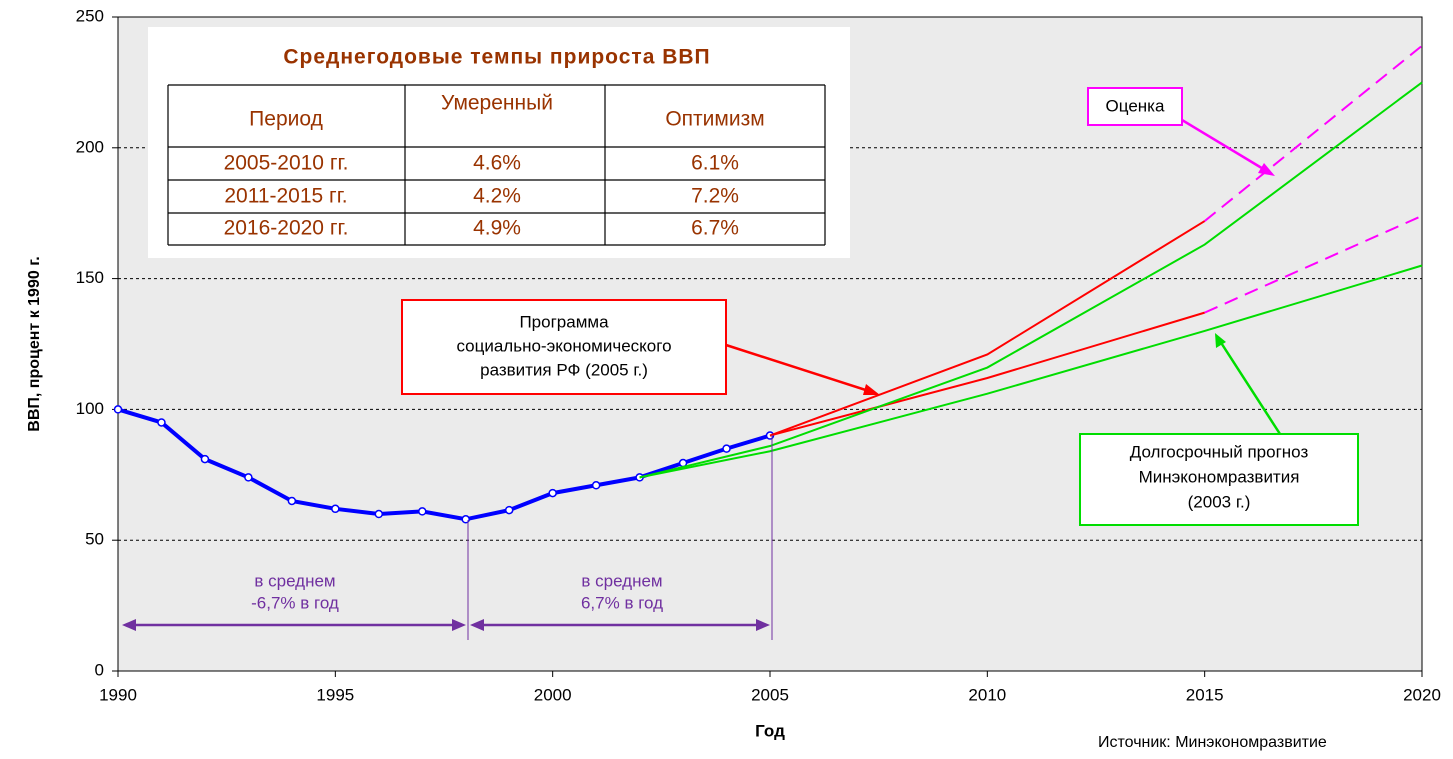 This screenshot has height=759, width=1453. I want to click on table-cell: 4.6%, so click(497, 163).